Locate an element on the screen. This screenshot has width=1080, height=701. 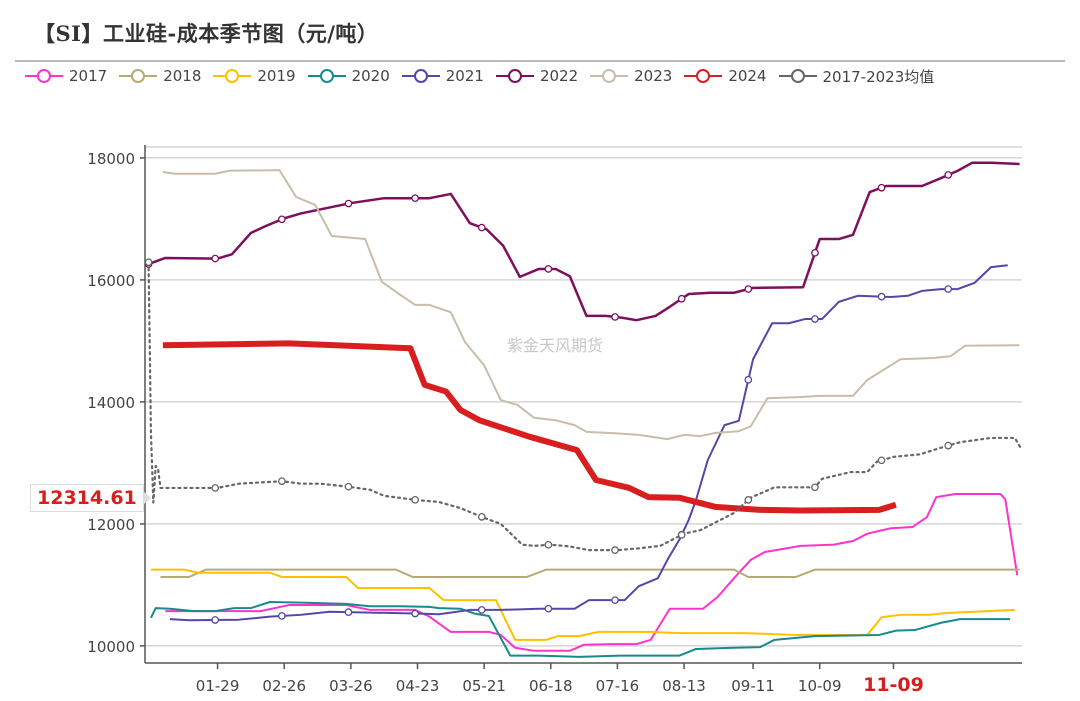
series-2020 is located at coordinates (580, 629).